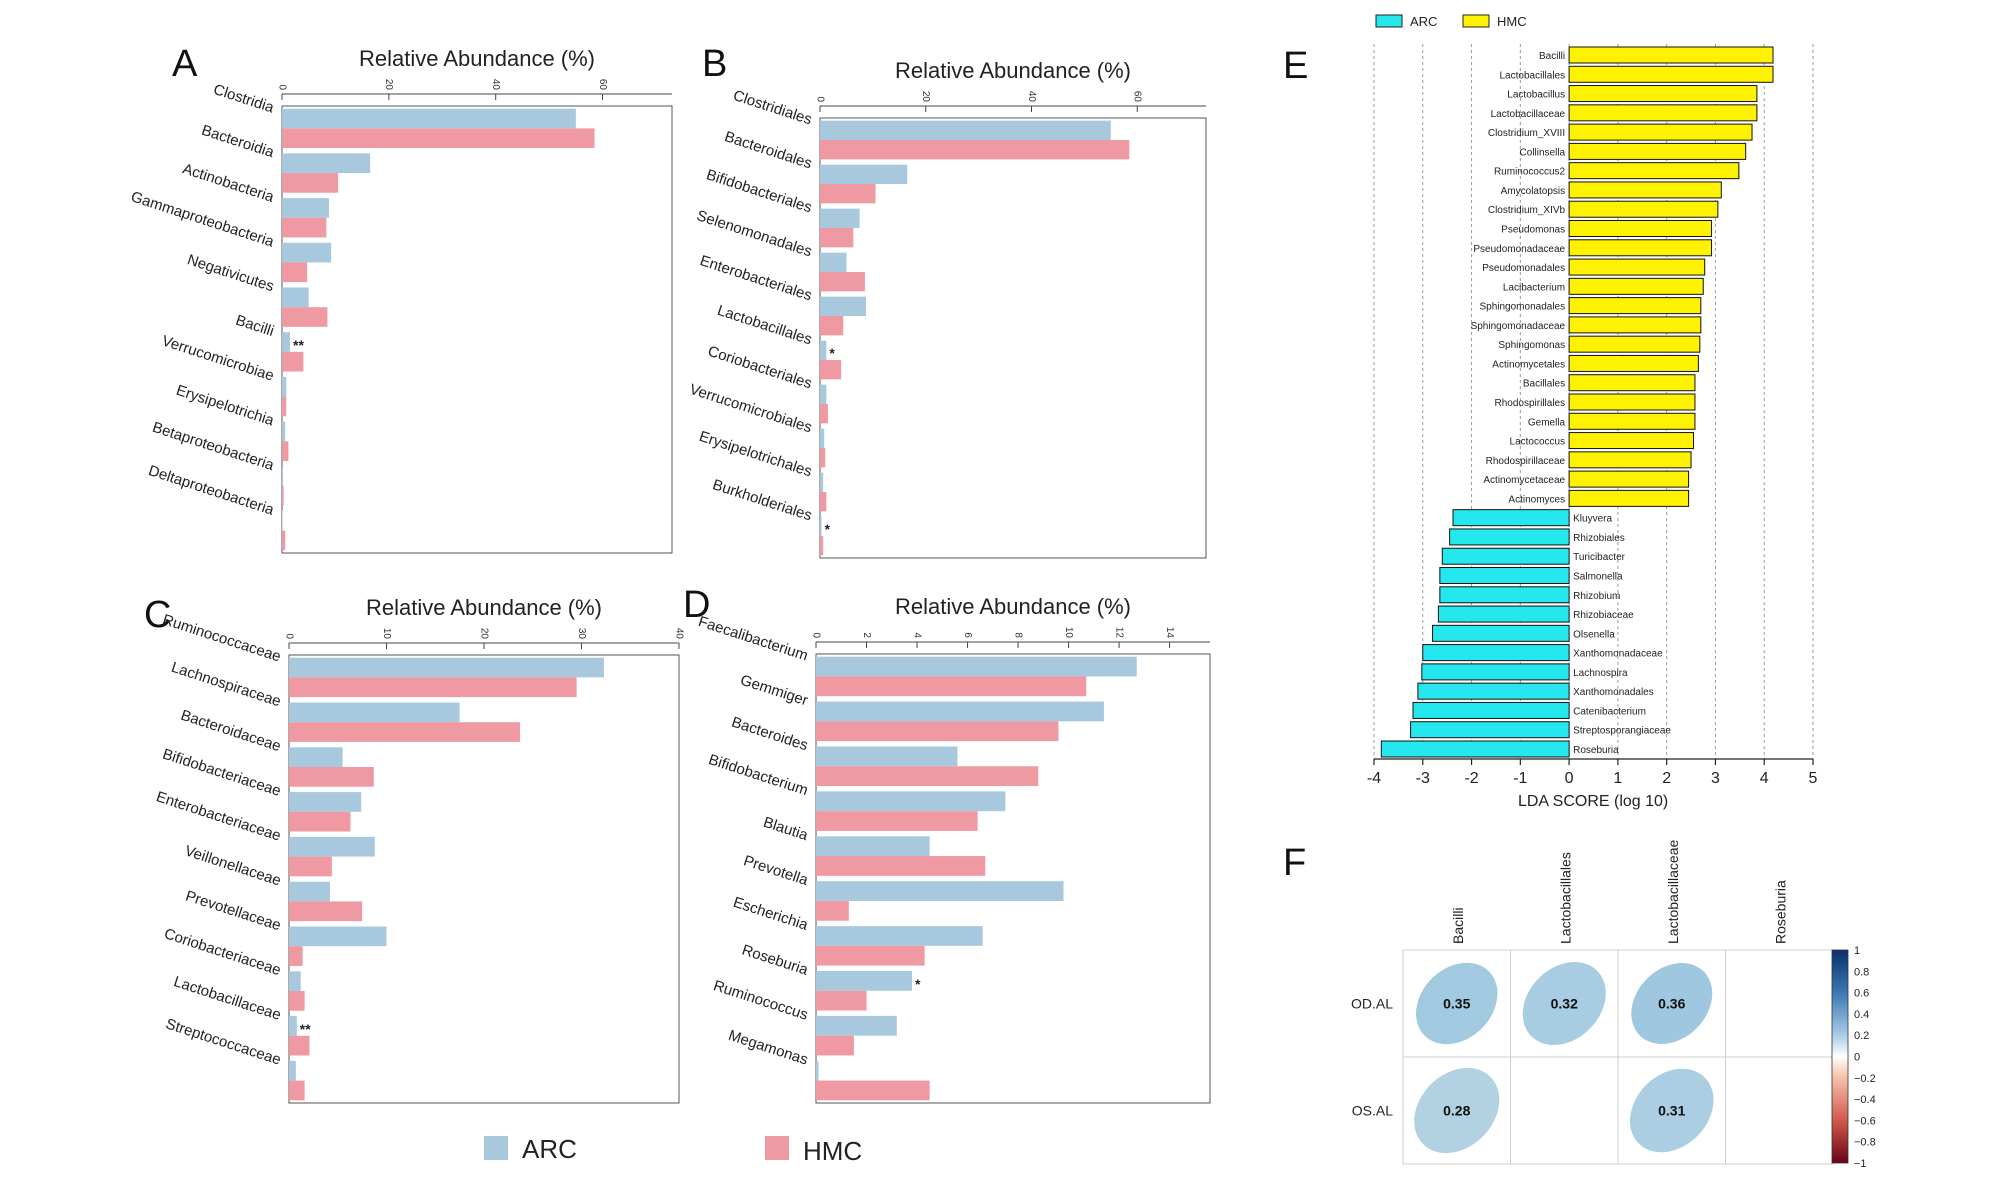 This screenshot has height=1190, width=2008. Describe the element at coordinates (840, 218) in the screenshot. I see `bar-arc-bifidobacteriales` at that location.